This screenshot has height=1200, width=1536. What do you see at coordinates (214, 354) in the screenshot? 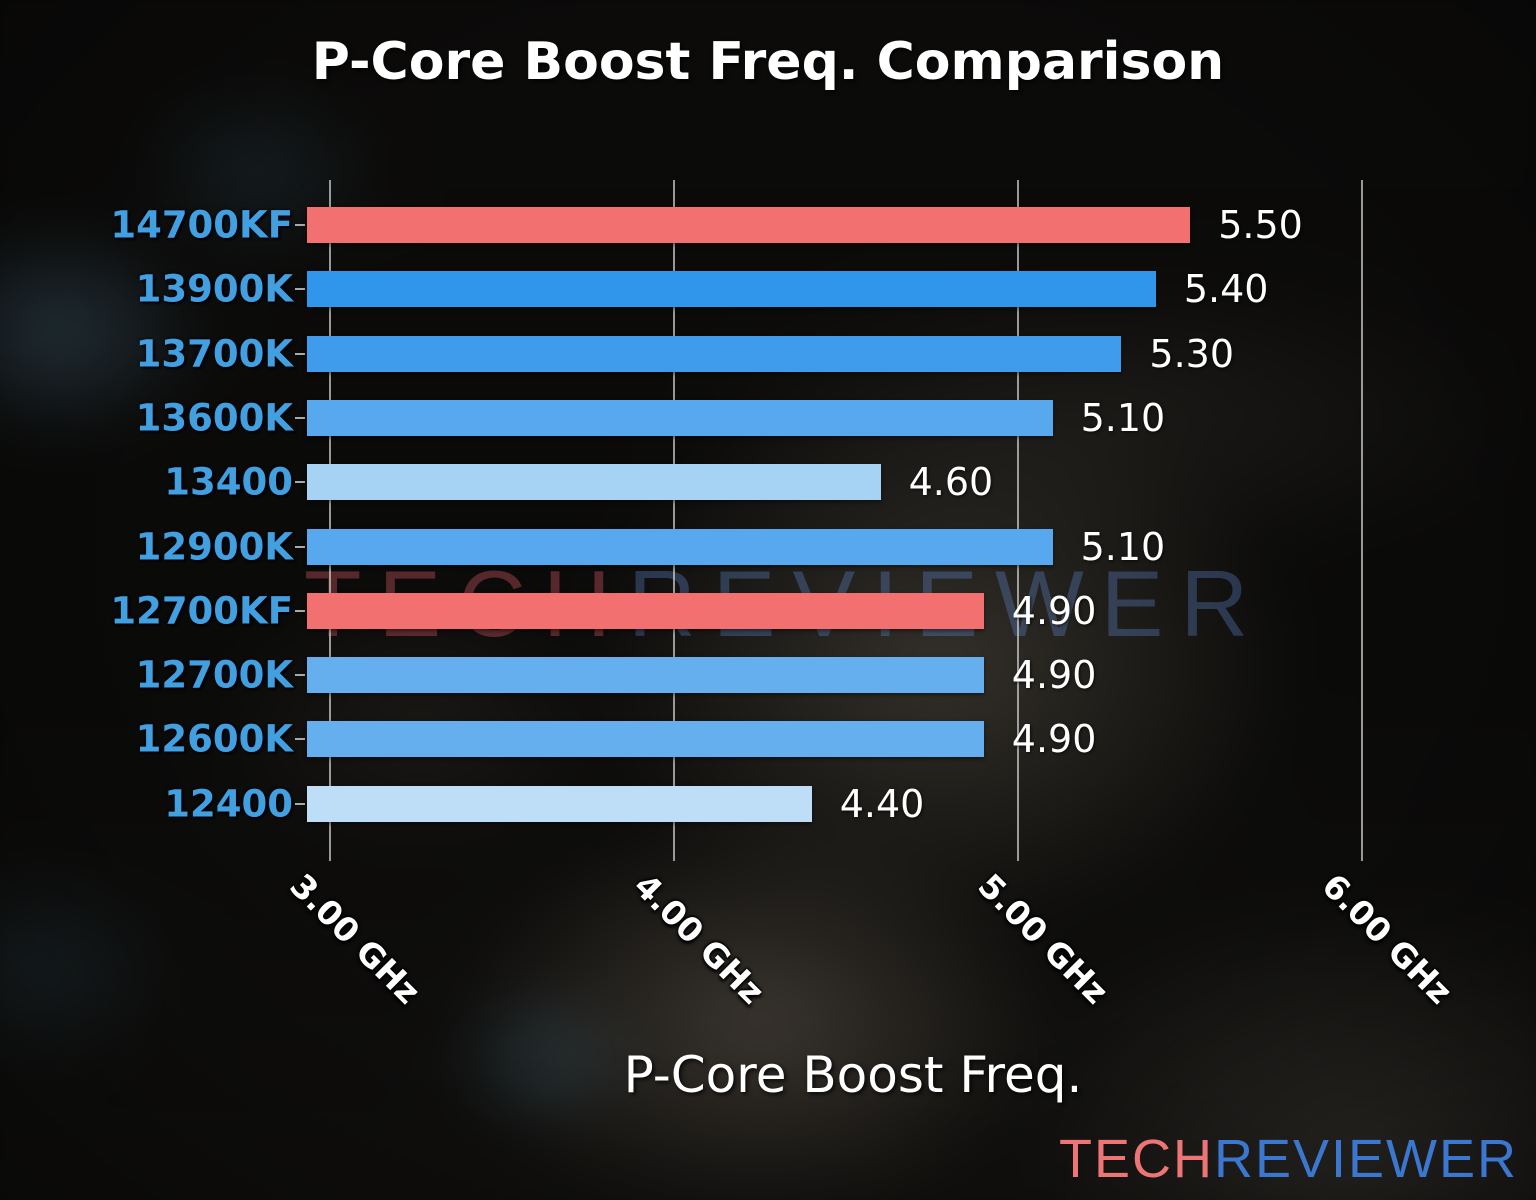
I see `y-label-13700k: 13700K` at bounding box center [214, 354].